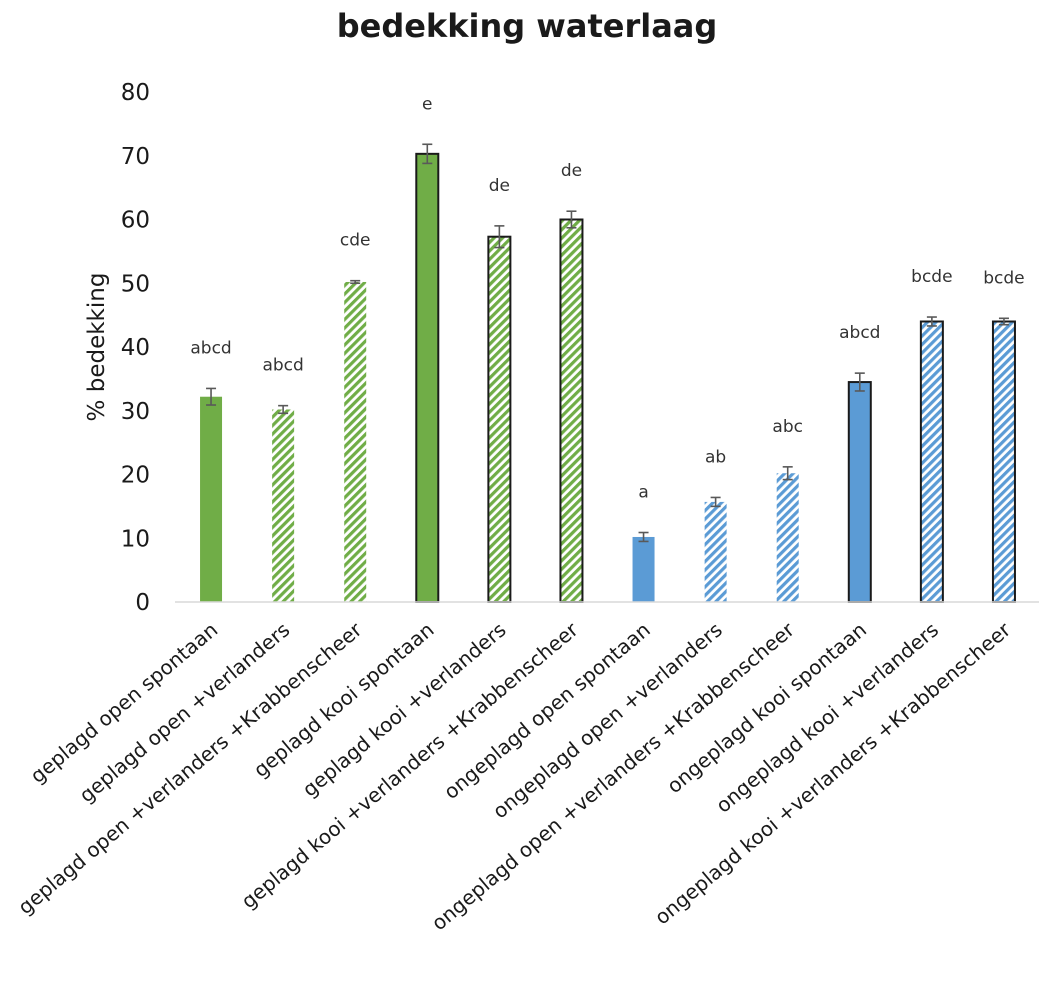  I want to click on significance-label: a, so click(643, 493).